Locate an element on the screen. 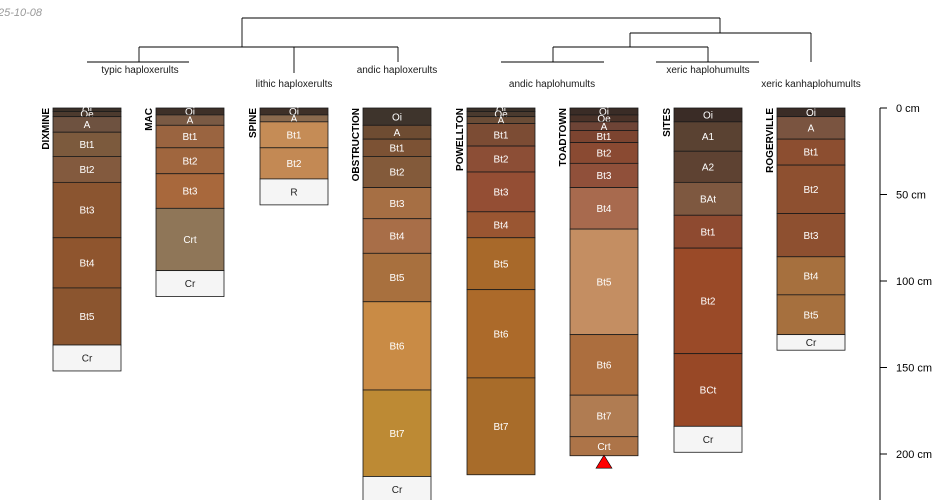 This screenshot has height=500, width=950. horizon-label: A2 is located at coordinates (708, 167).